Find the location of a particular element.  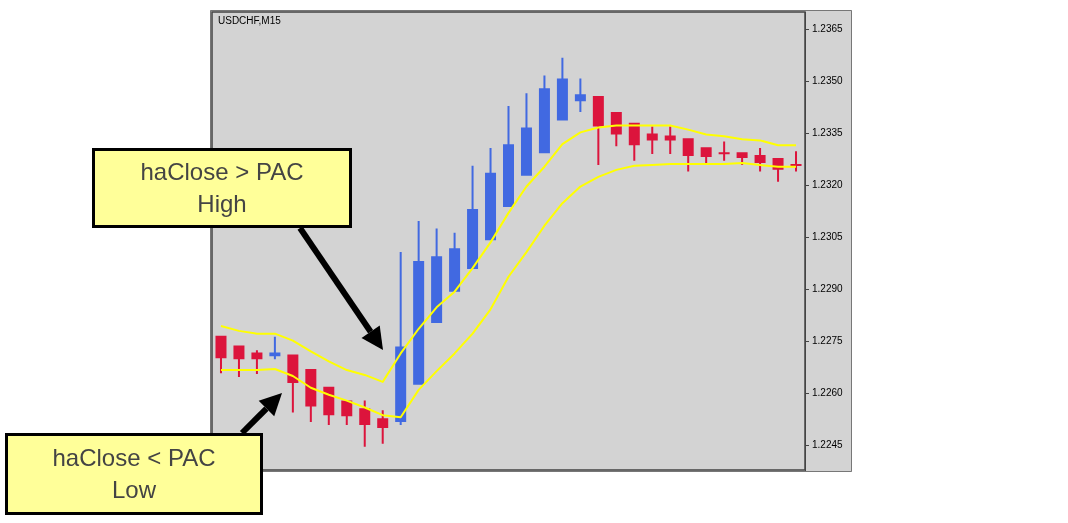

chart-title: USDCHF,M15 is located at coordinates (250, 20).